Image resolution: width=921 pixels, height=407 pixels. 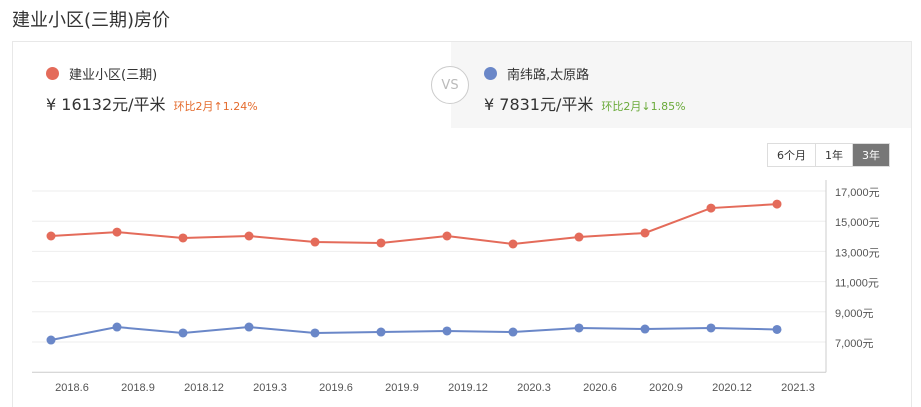 I want to click on x-tick-label: 2020.3, so click(x=534, y=388).